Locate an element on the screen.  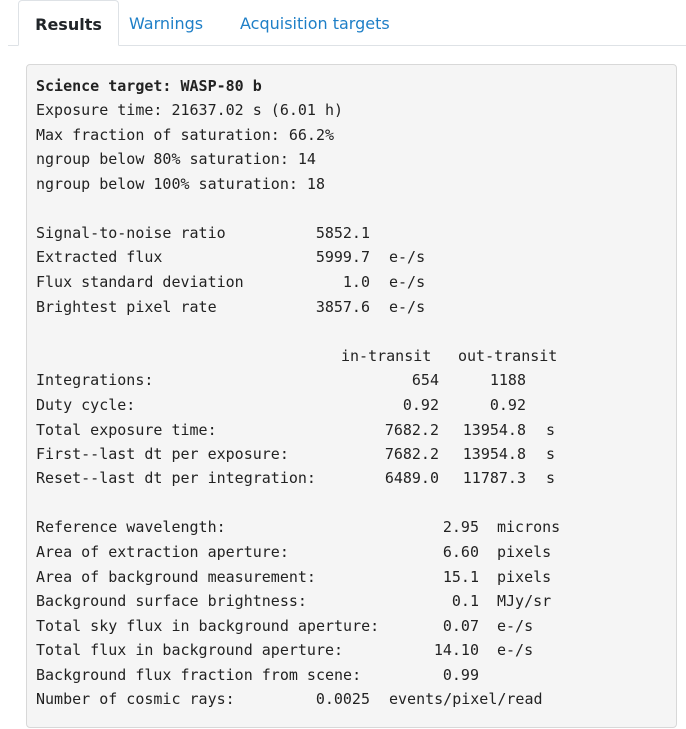
exposure-time: Exposure time: 21637.02 s (6.01 h) is located at coordinates (190, 110).